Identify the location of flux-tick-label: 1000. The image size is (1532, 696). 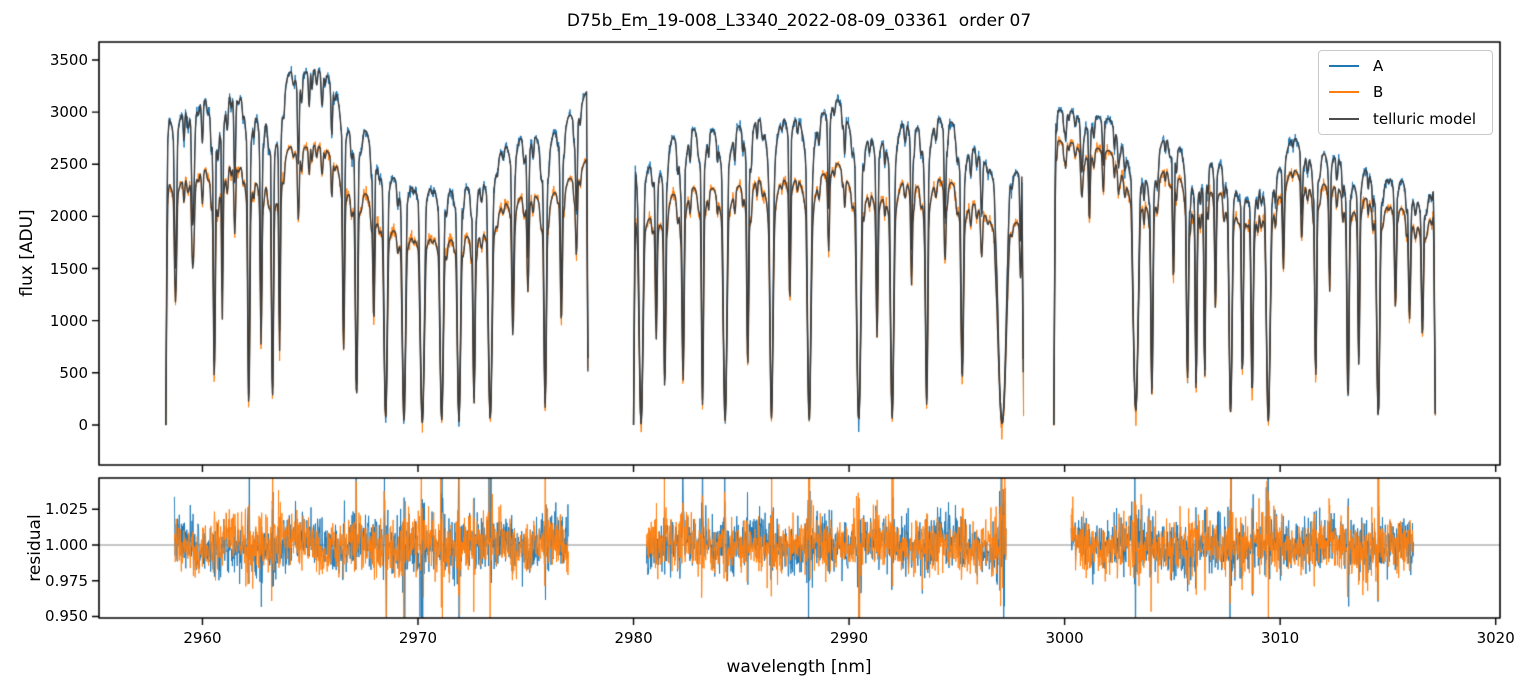
(68, 320).